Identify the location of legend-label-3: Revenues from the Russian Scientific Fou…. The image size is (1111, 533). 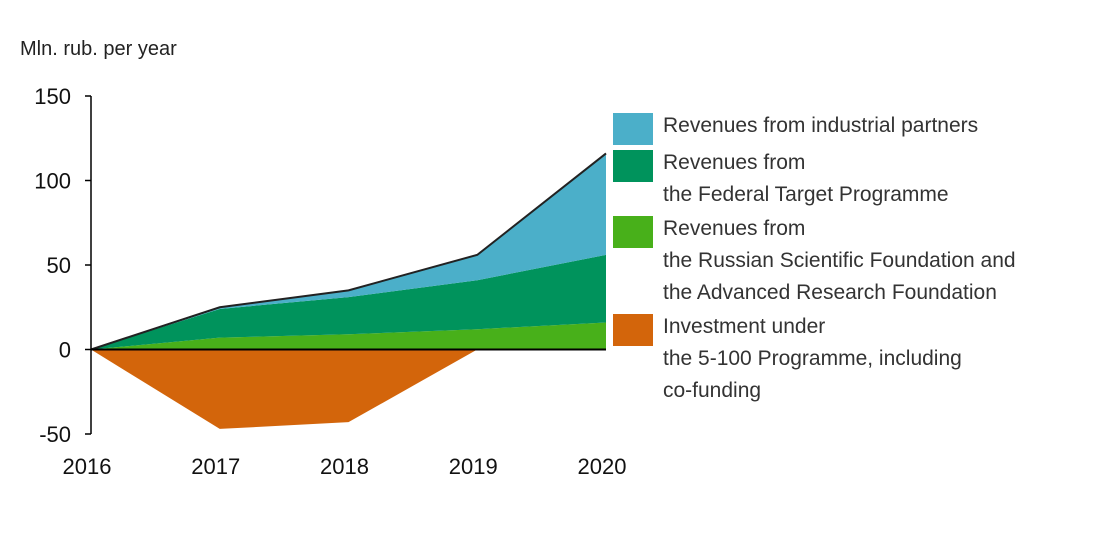
(839, 260).